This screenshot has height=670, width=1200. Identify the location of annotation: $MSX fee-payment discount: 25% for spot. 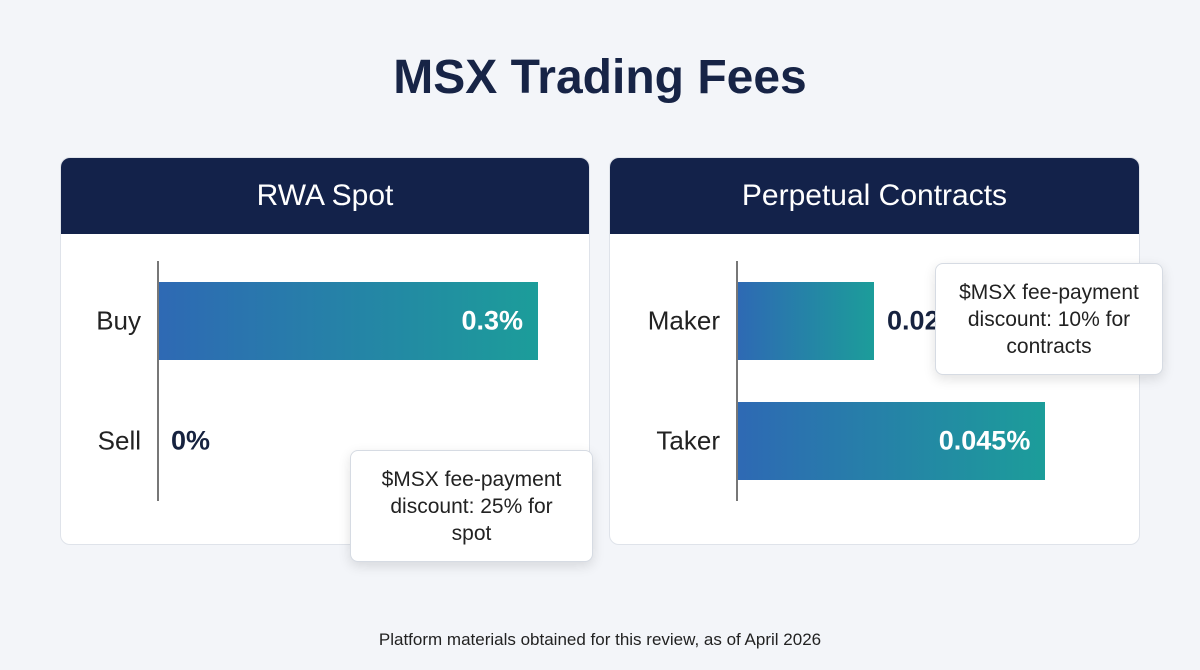
(471, 506).